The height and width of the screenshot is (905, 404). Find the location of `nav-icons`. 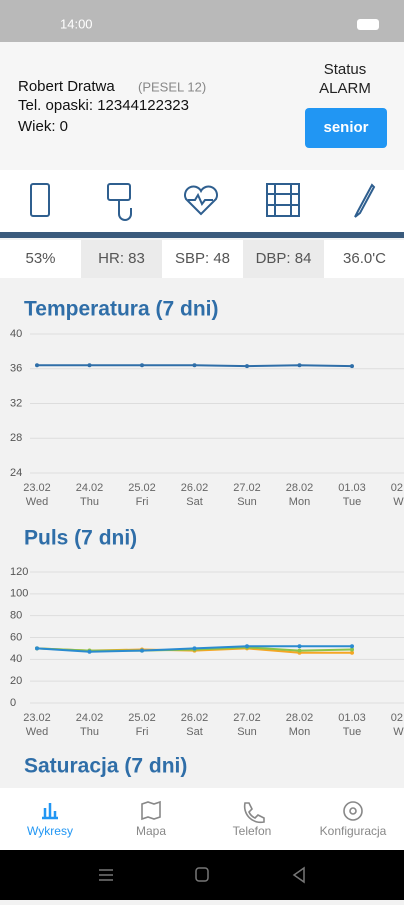

nav-icons is located at coordinates (202, 812).